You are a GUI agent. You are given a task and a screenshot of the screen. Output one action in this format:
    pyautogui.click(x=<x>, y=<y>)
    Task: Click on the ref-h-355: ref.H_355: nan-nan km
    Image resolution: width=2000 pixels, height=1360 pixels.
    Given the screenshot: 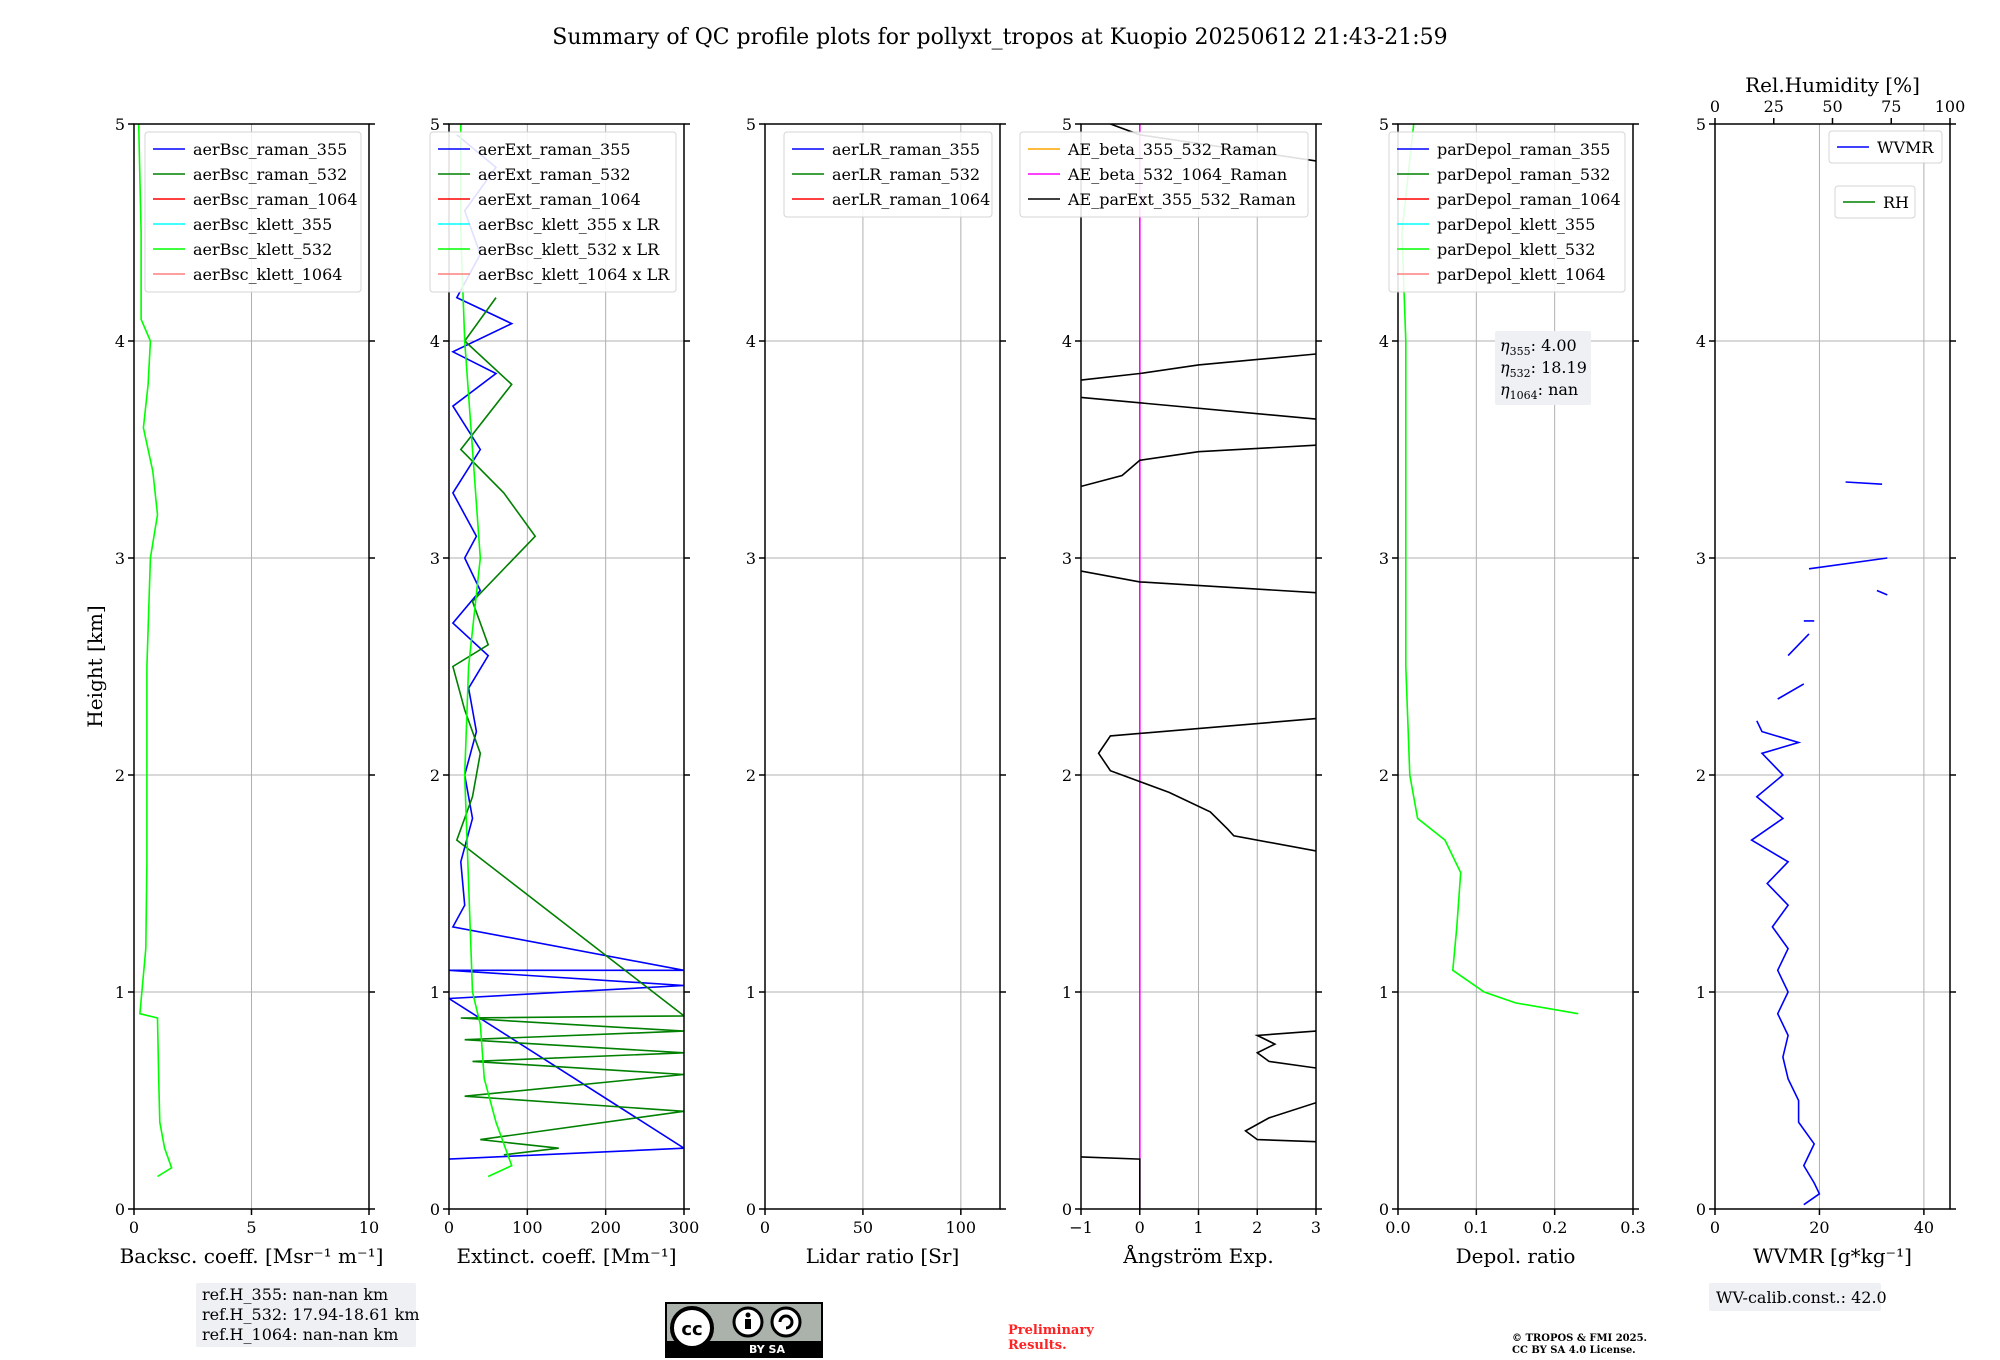 What is the action you would take?
    pyautogui.click(x=295, y=1294)
    